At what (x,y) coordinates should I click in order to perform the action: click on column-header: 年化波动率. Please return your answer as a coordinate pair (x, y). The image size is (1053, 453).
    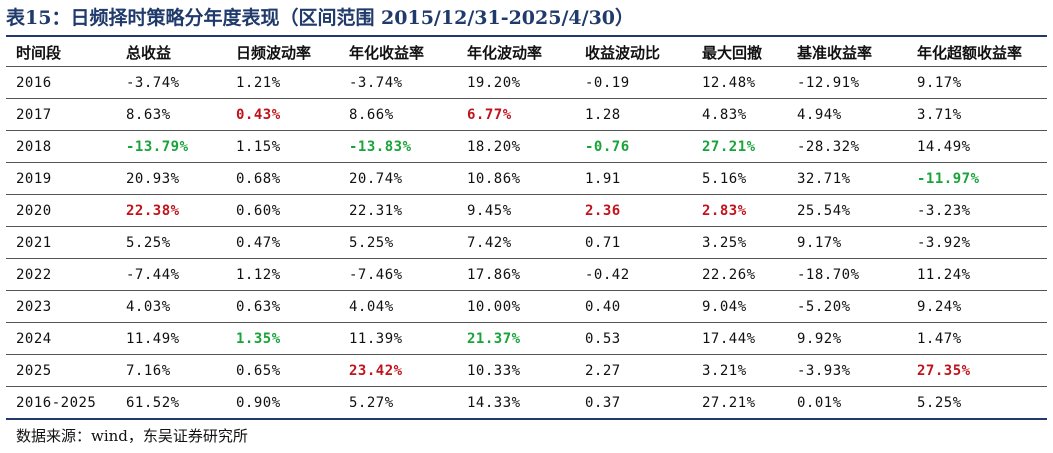
    Looking at the image, I should click on (516, 52).